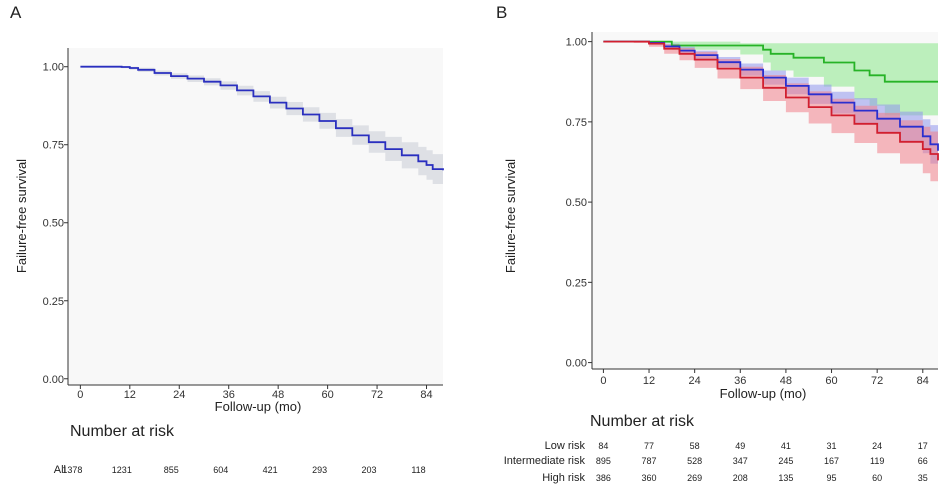 The height and width of the screenshot is (488, 947). I want to click on risk-cell: 421, so click(270, 470).